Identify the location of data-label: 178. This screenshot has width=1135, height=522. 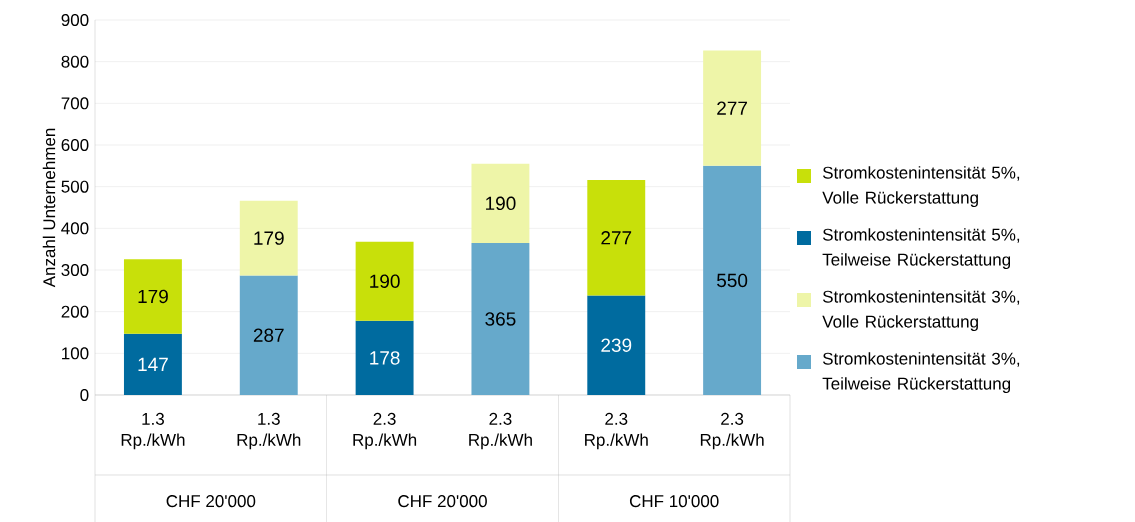
(385, 358).